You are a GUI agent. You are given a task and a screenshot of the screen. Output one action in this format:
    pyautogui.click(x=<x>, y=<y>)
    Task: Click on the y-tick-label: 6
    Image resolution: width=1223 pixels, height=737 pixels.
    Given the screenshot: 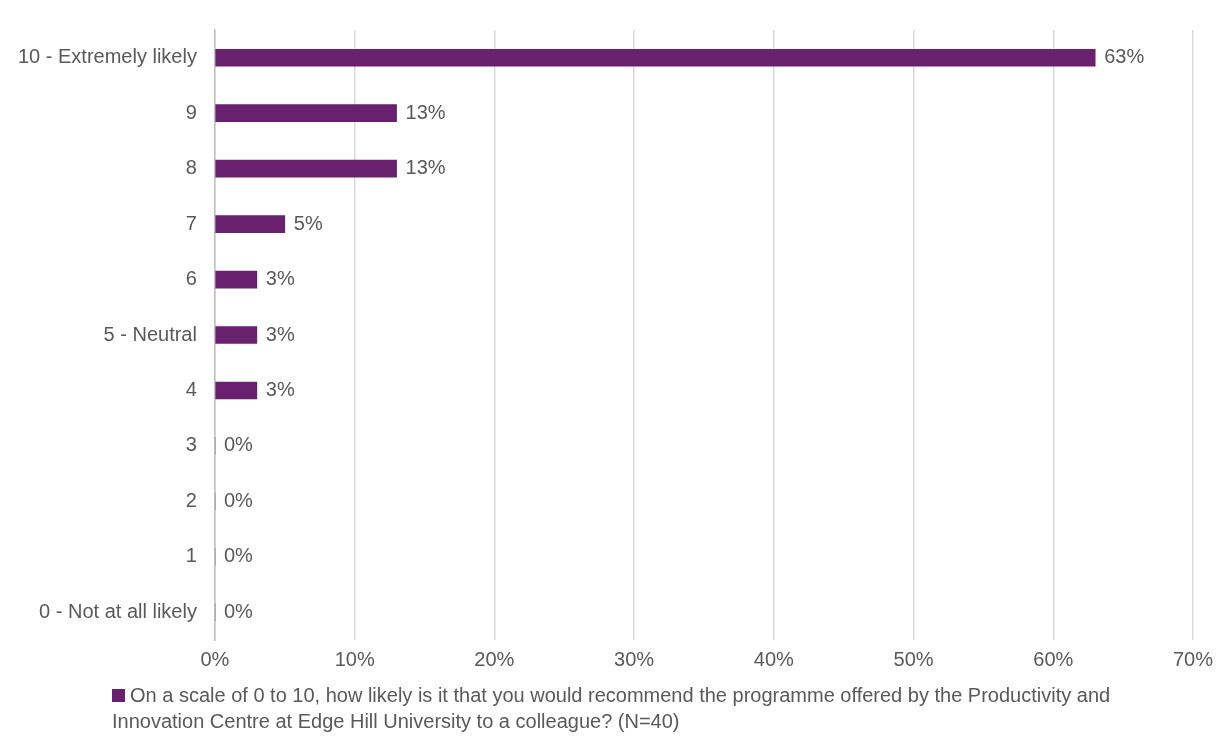 What is the action you would take?
    pyautogui.click(x=191, y=278)
    